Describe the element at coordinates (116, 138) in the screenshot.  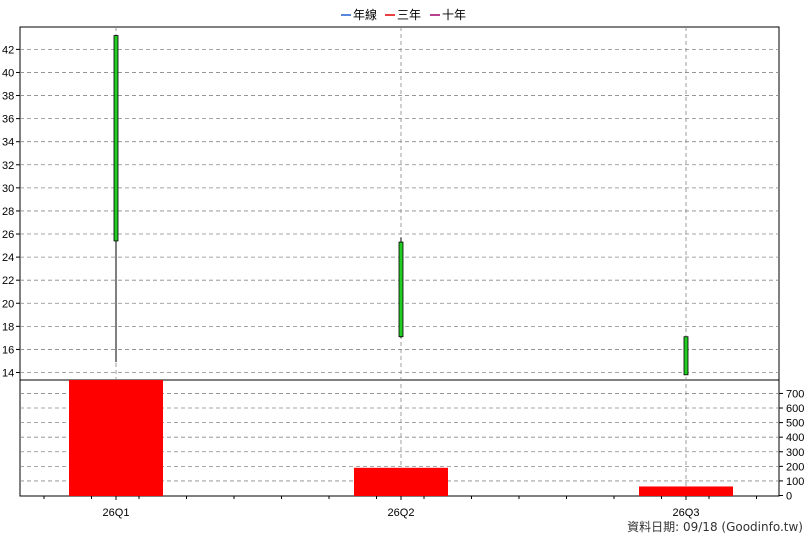
I see `candle-body-26Q1` at that location.